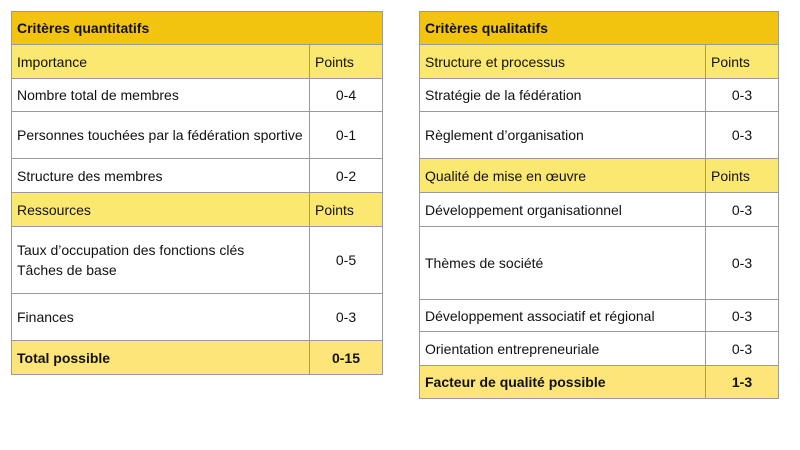 The image size is (800, 450). I want to click on points: 0-1, so click(346, 135).